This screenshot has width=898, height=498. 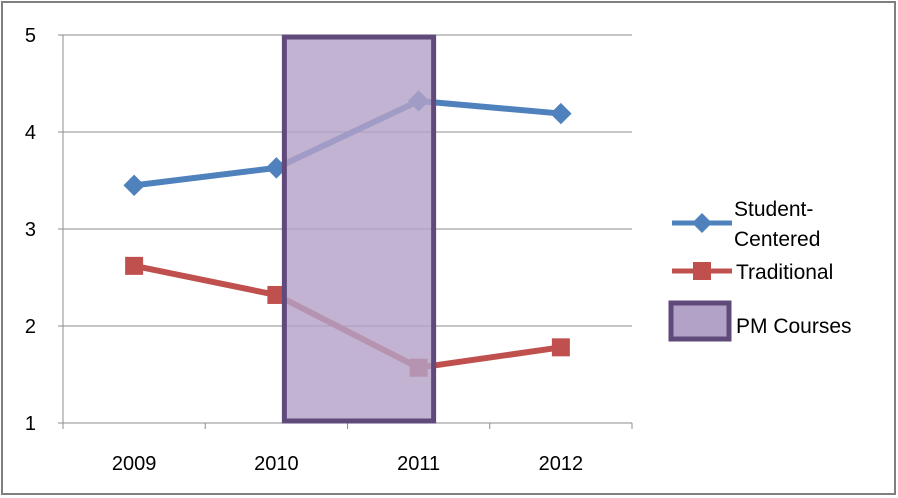 I want to click on x-tick-label: 2010, so click(x=276, y=464).